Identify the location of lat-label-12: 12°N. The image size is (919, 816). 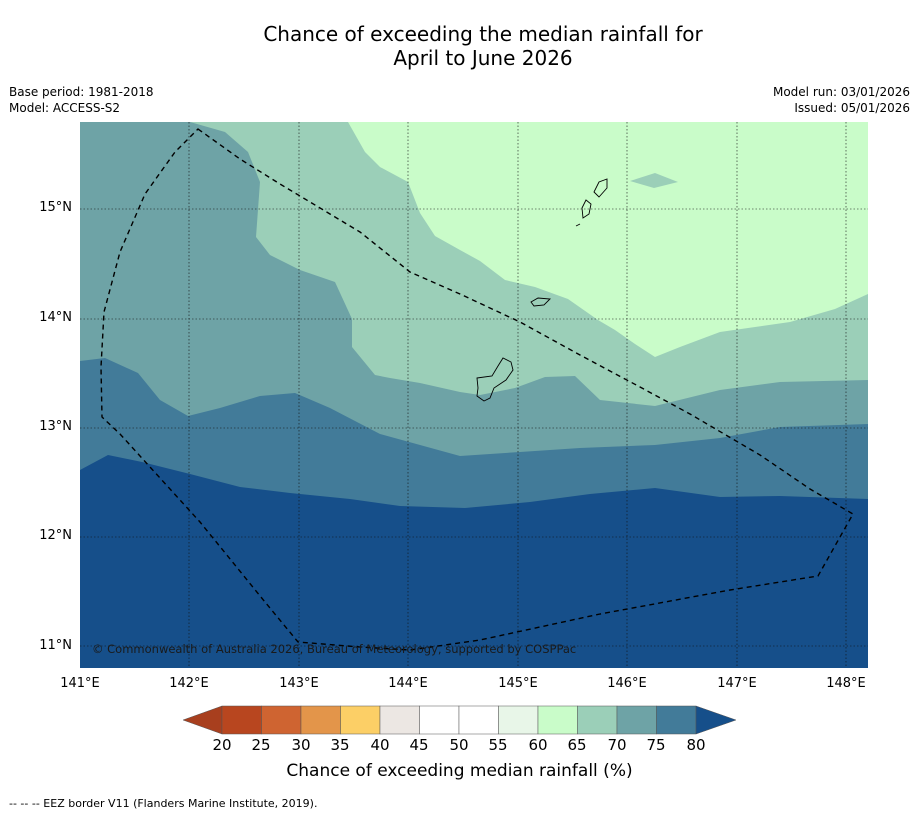
(55, 535).